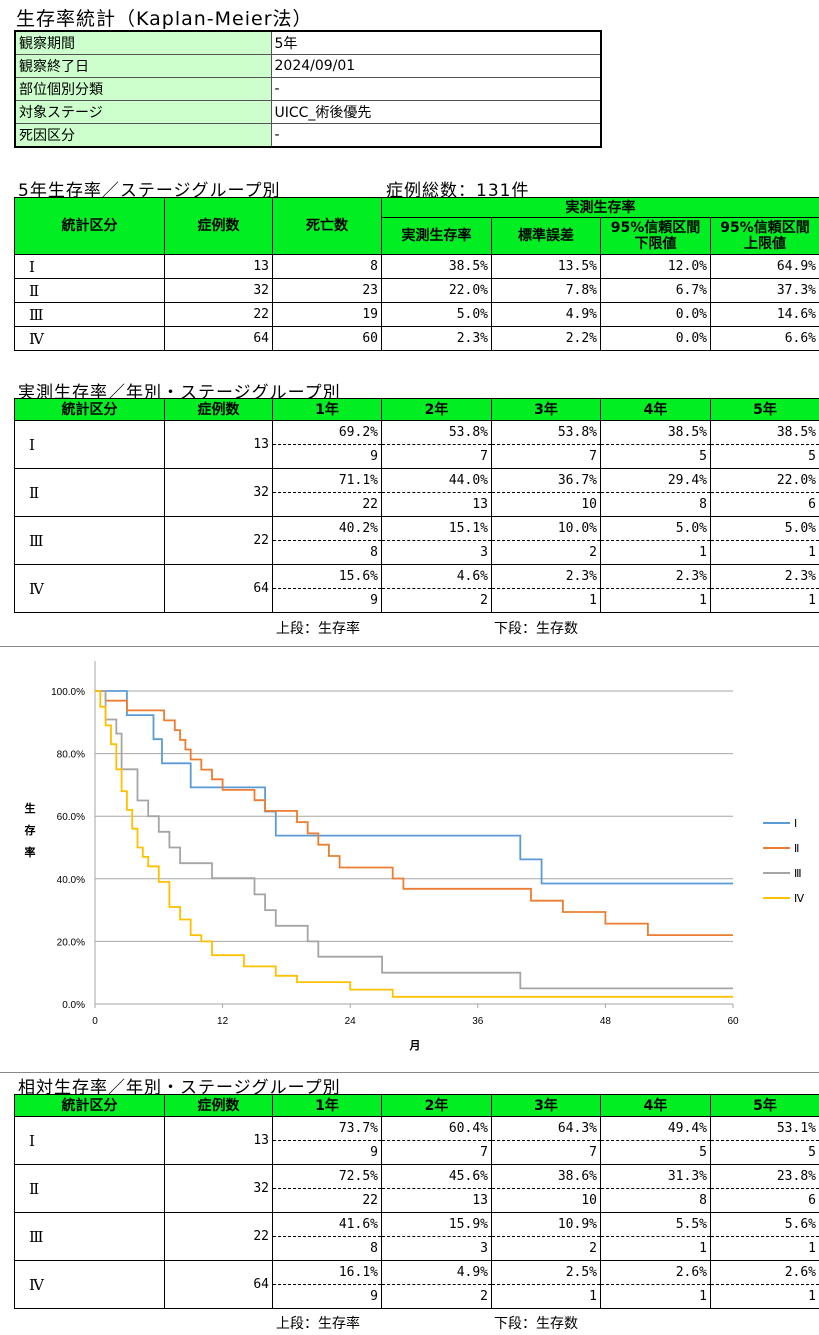  What do you see at coordinates (458, 191) in the screenshot?
I see `total-cases: 症例総数：131件` at bounding box center [458, 191].